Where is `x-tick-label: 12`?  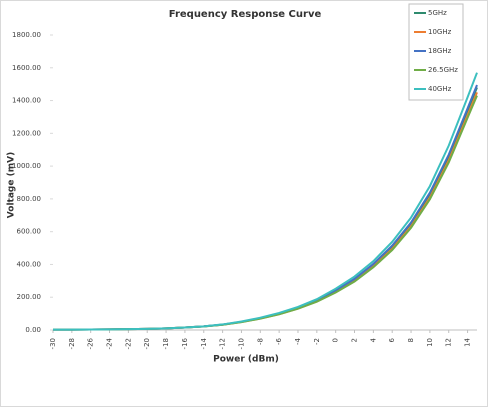 x-tick-label: 12 is located at coordinates (449, 342).